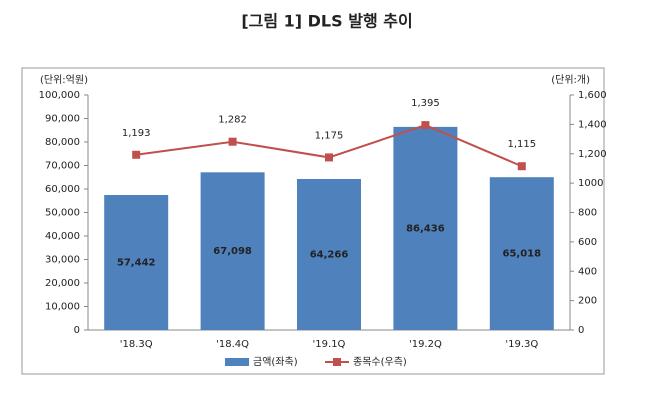 Image resolution: width=654 pixels, height=400 pixels. What do you see at coordinates (59, 95) in the screenshot?
I see `y-tick-label: 100,000` at bounding box center [59, 95].